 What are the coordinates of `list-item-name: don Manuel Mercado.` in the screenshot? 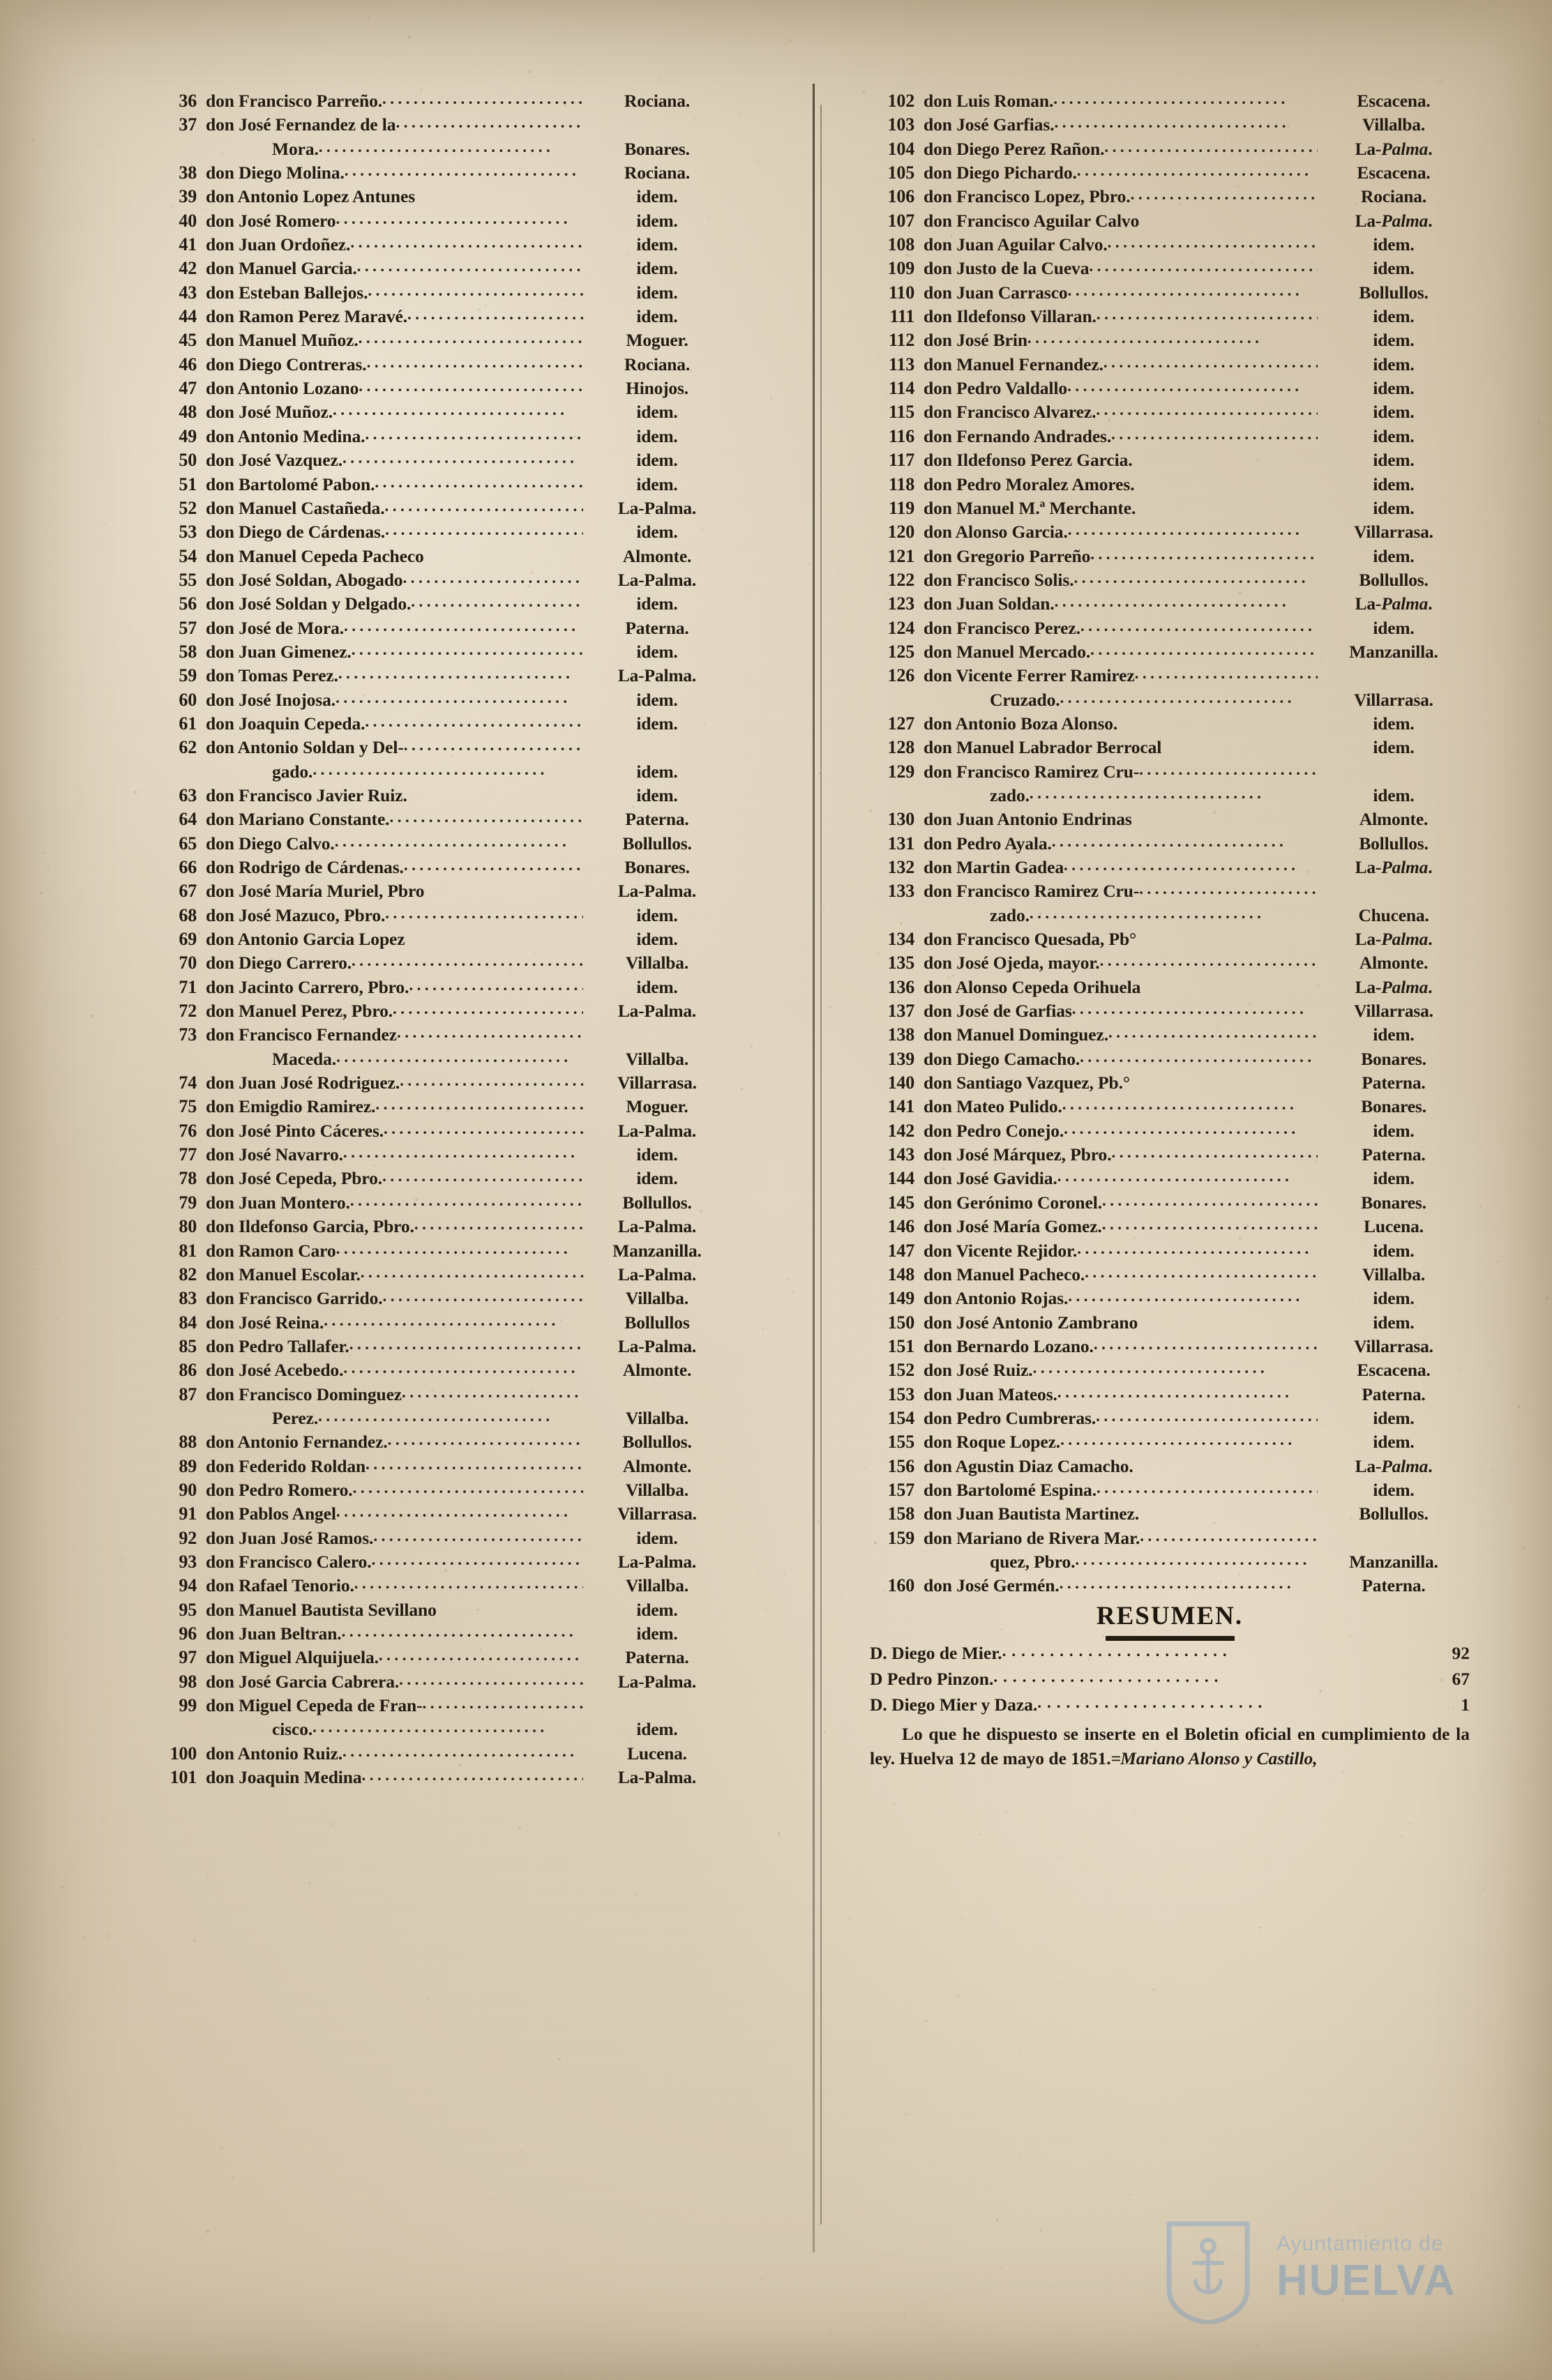 It's located at (1007, 652).